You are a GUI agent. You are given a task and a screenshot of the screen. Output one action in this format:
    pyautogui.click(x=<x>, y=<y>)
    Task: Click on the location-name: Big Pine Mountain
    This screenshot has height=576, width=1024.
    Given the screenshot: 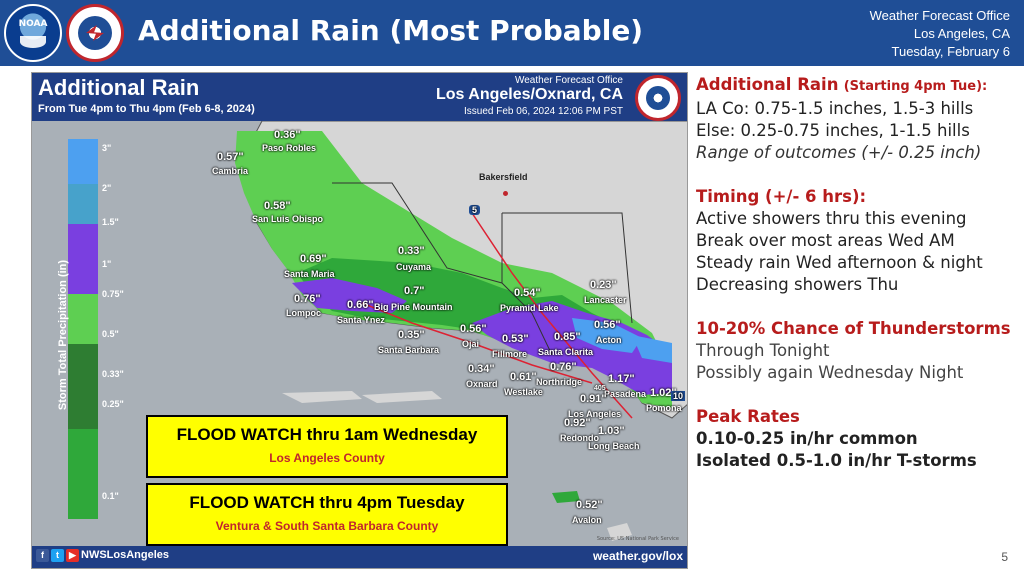 What is the action you would take?
    pyautogui.click(x=413, y=307)
    